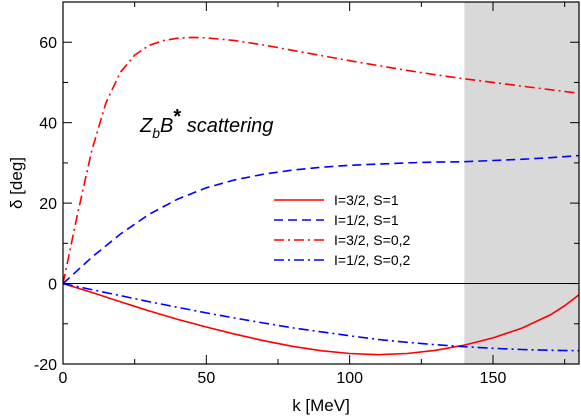  What do you see at coordinates (48, 43) in the screenshot?
I see `y-tick-label: 60` at bounding box center [48, 43].